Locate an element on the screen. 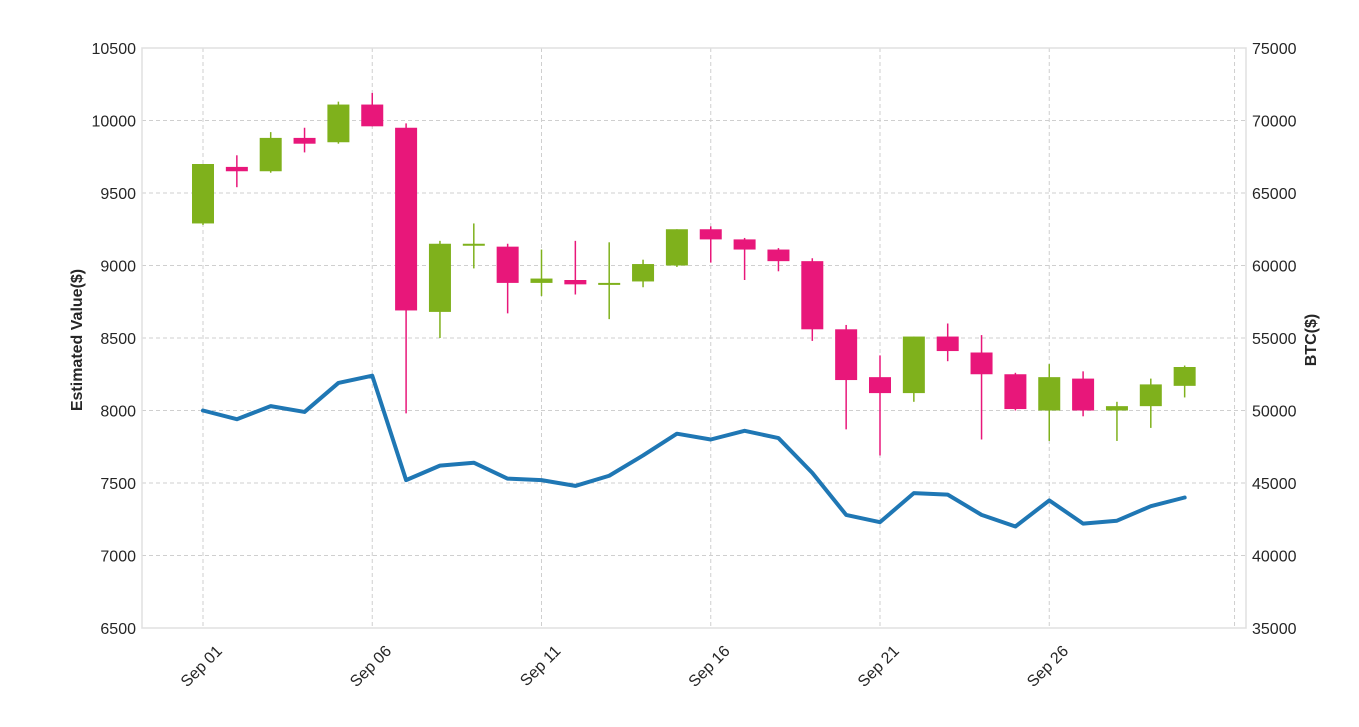 The height and width of the screenshot is (727, 1359). y-right-tick-label: 60000 is located at coordinates (1274, 267).